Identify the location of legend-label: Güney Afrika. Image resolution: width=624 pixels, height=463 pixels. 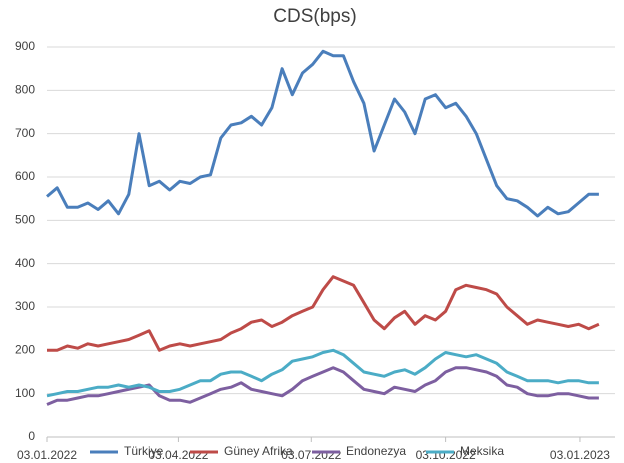
(258, 451).